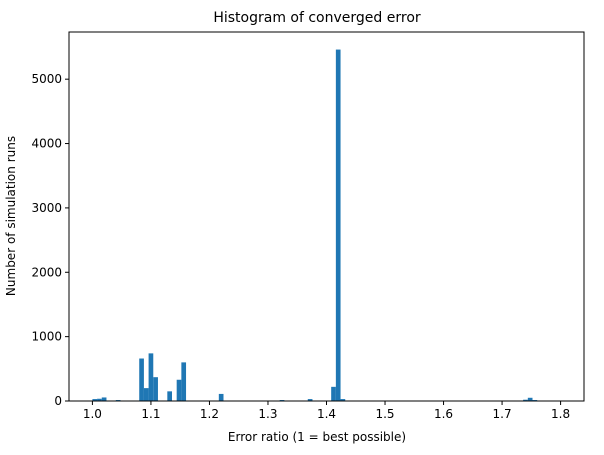 The width and height of the screenshot is (604, 455). Describe the element at coordinates (267, 414) in the screenshot. I see `x-tick-label: 1.3` at that location.